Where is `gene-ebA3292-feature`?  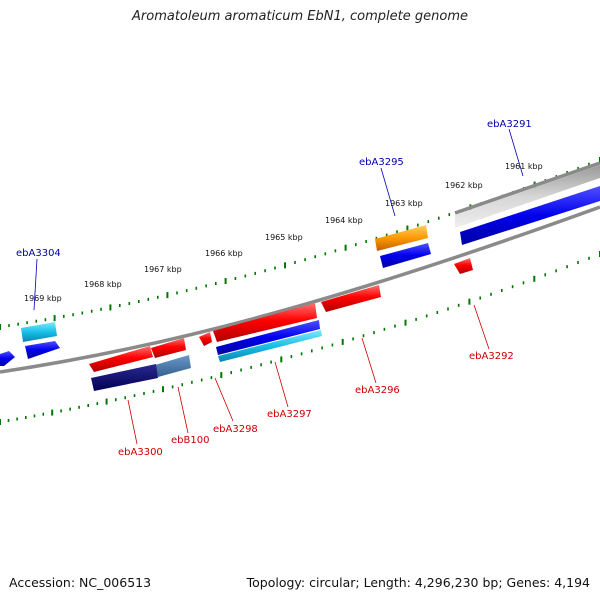
gene-ebA3292-feature is located at coordinates (463, 266).